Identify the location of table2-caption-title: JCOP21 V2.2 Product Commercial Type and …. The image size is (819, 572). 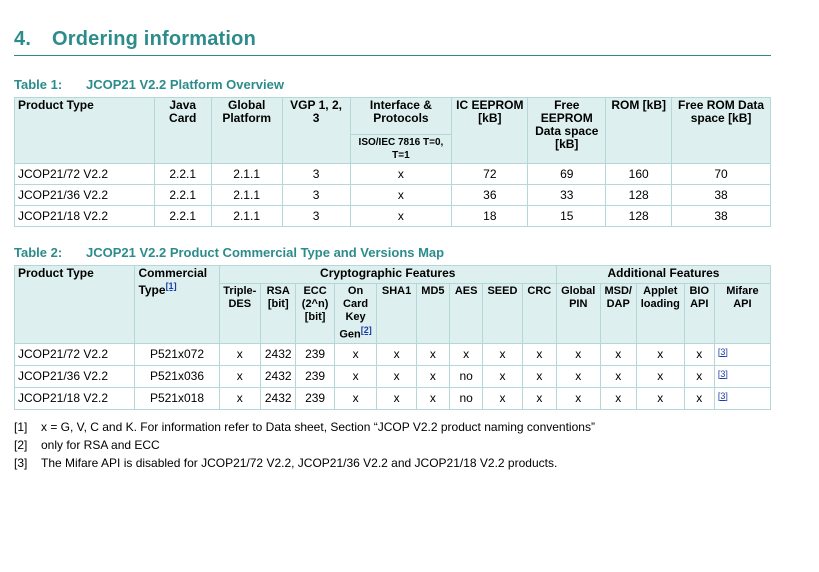
(265, 252).